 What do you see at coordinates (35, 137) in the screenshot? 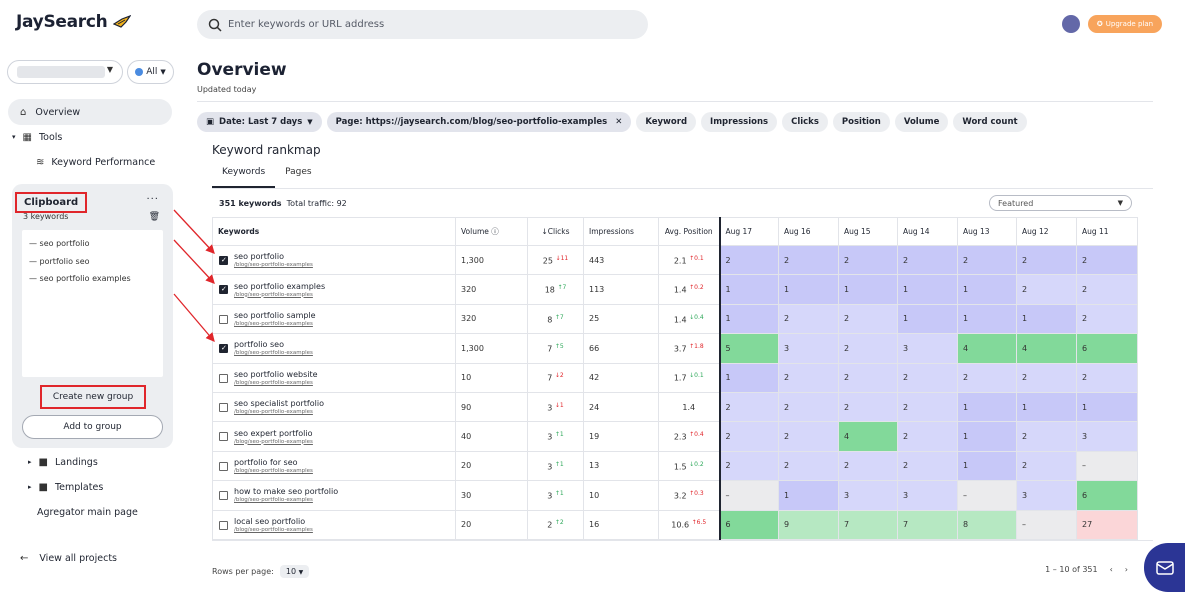
I see `sidebar-item-tools: ▾ ▦ Tools` at bounding box center [35, 137].